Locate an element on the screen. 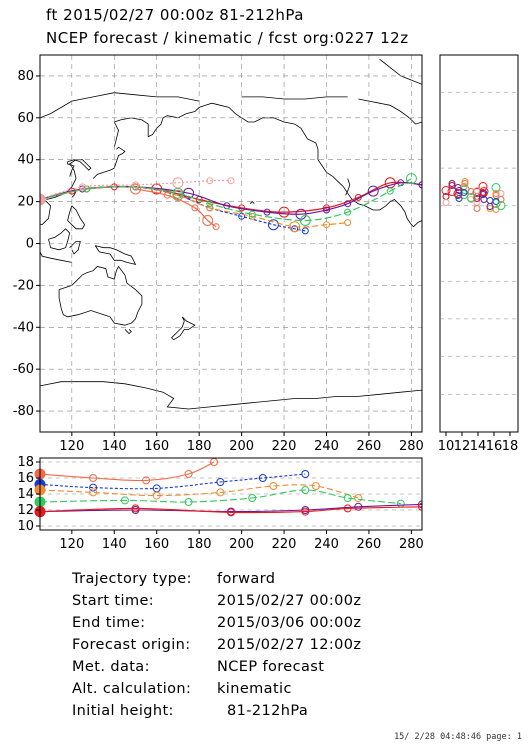 The image size is (532, 752). info-value: 2015/03/06 00:00z is located at coordinates (289, 623).